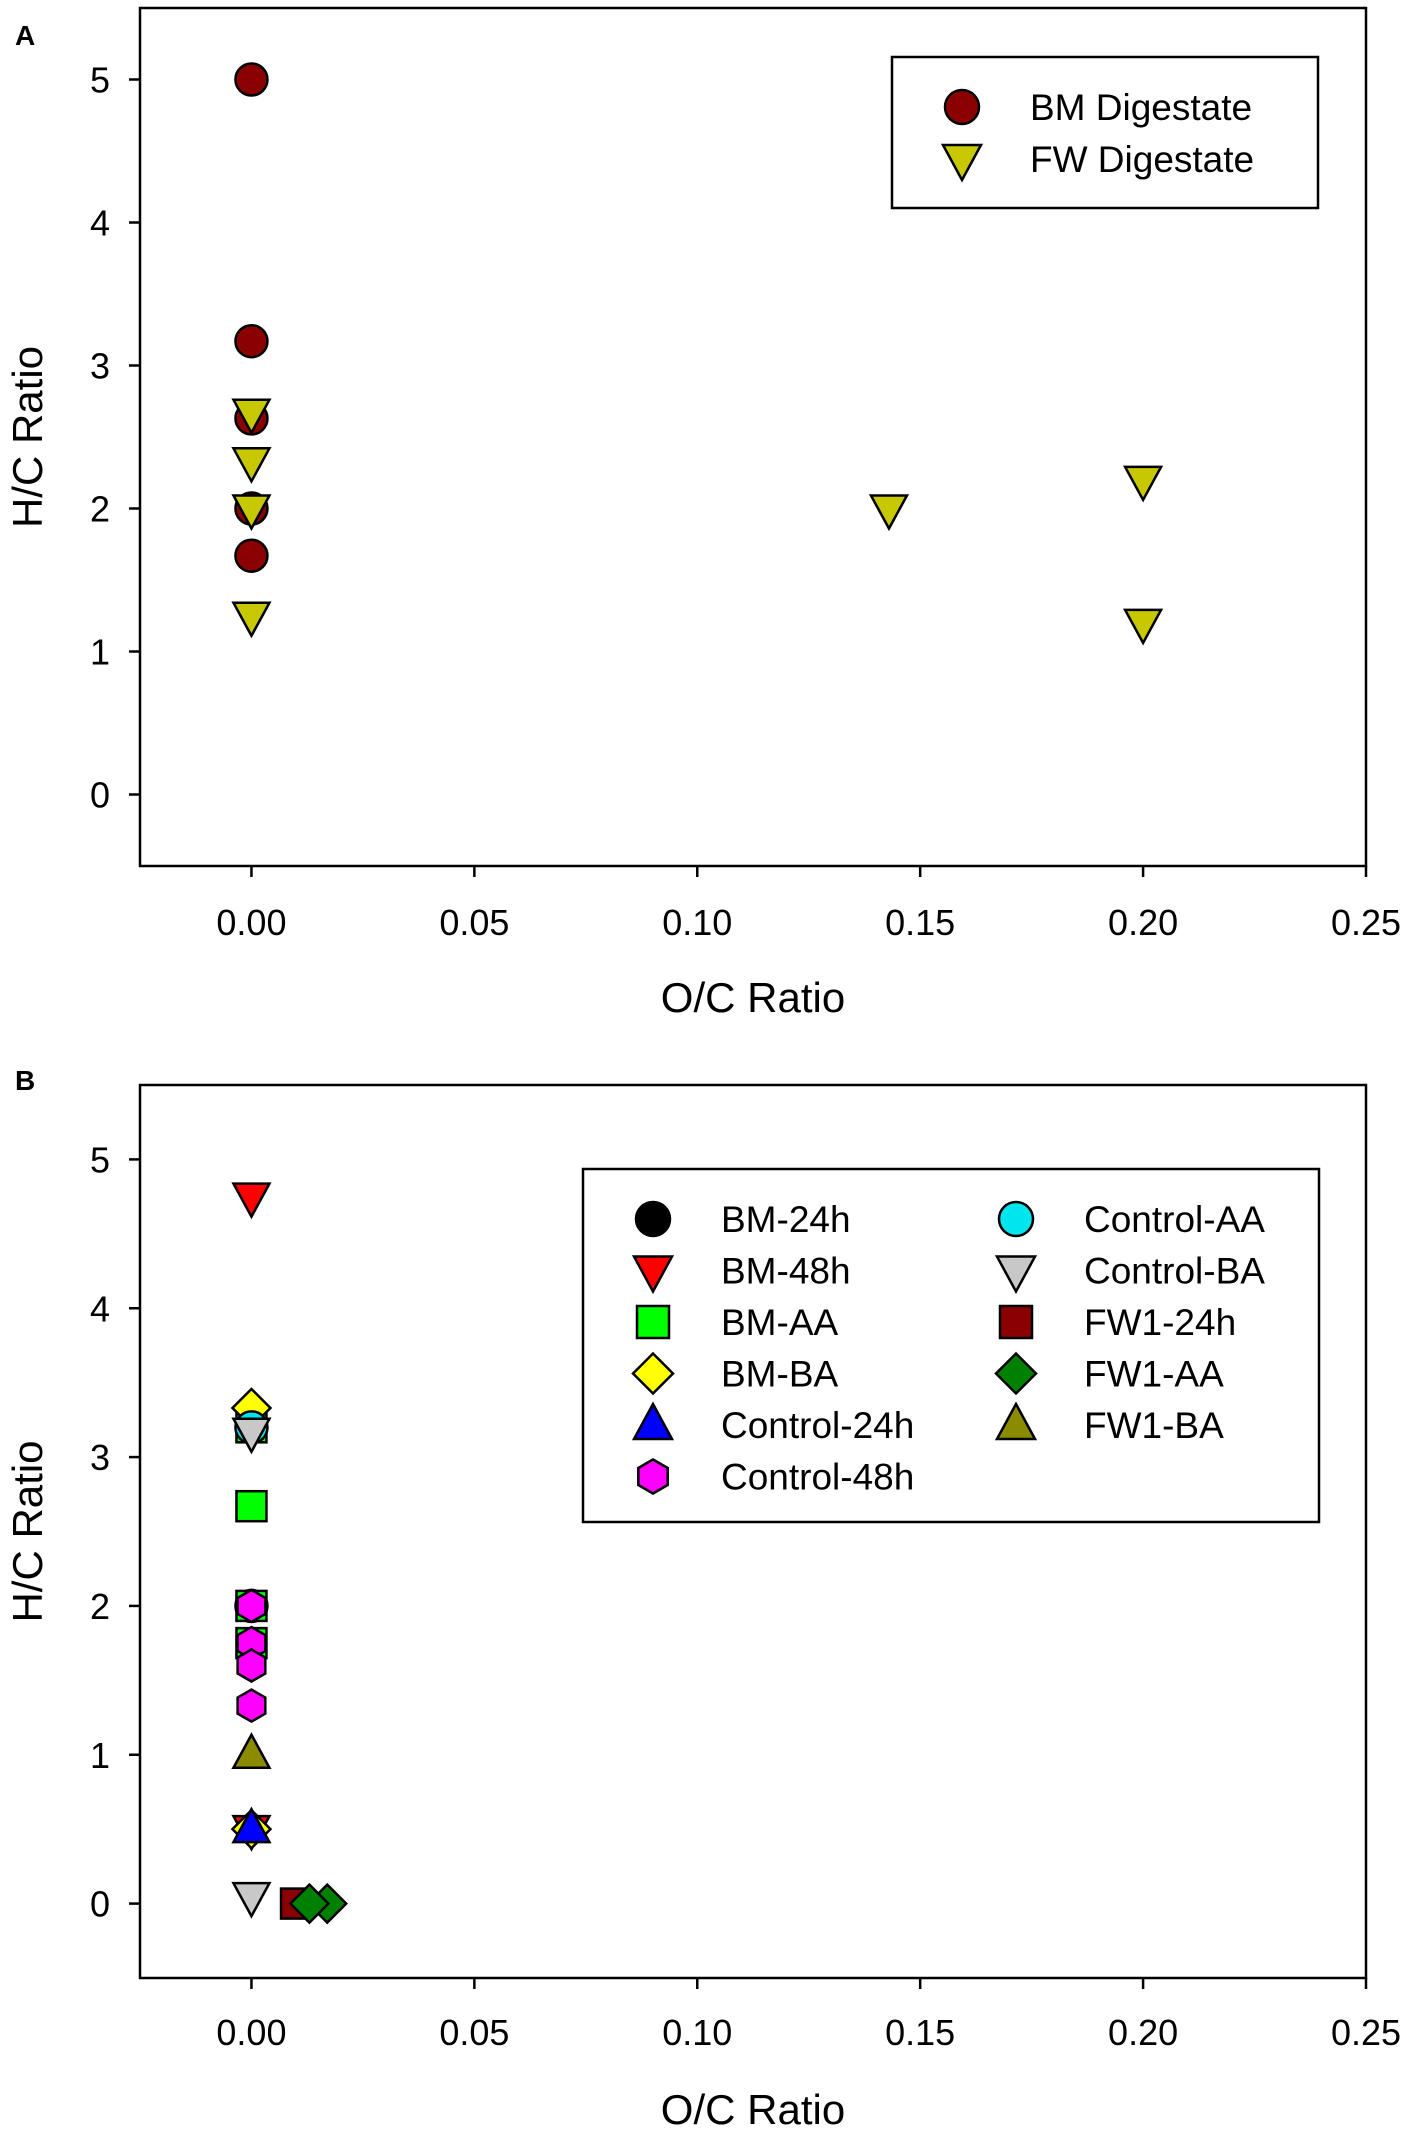 Image resolution: width=1417 pixels, height=2141 pixels. Describe the element at coordinates (251, 1201) in the screenshot. I see `data-point-bm-48h` at that location.